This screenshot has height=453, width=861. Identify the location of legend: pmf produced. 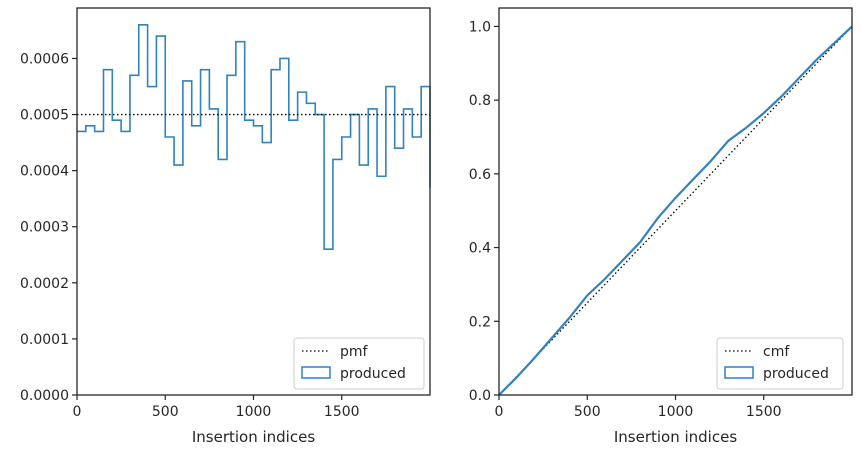
(359, 363).